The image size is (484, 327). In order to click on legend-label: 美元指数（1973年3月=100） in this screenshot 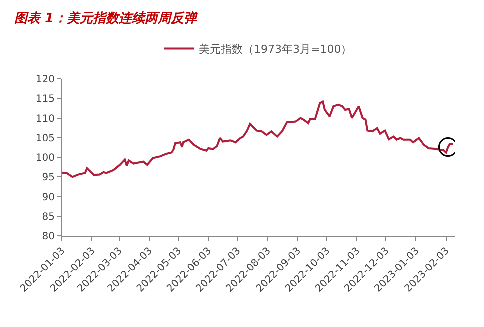, I will do `click(275, 49)`.